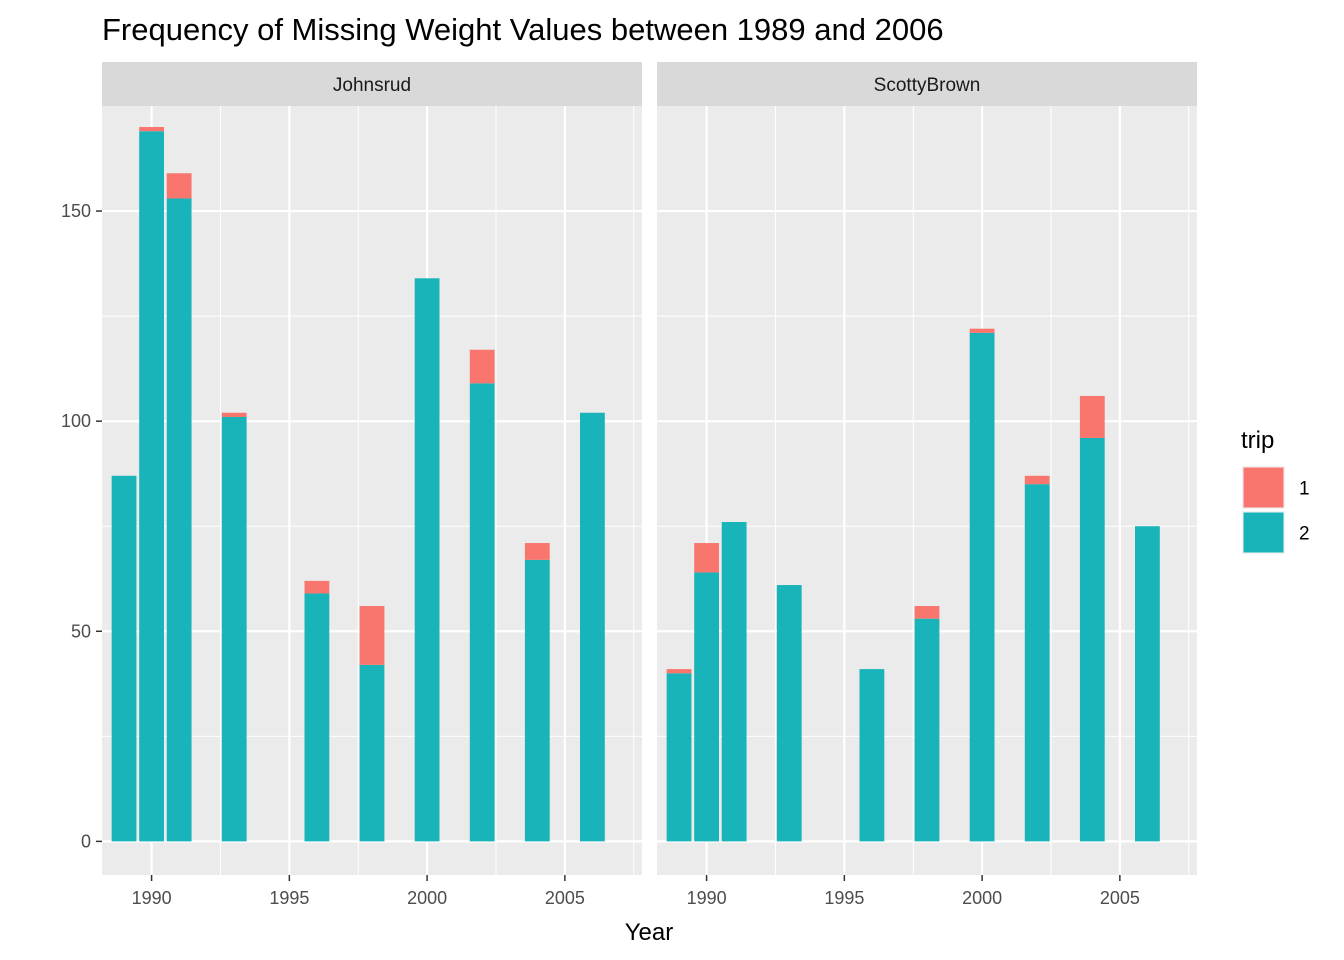 This screenshot has height=960, width=1344. What do you see at coordinates (1276, 510) in the screenshot?
I see `legend-items: 12` at bounding box center [1276, 510].